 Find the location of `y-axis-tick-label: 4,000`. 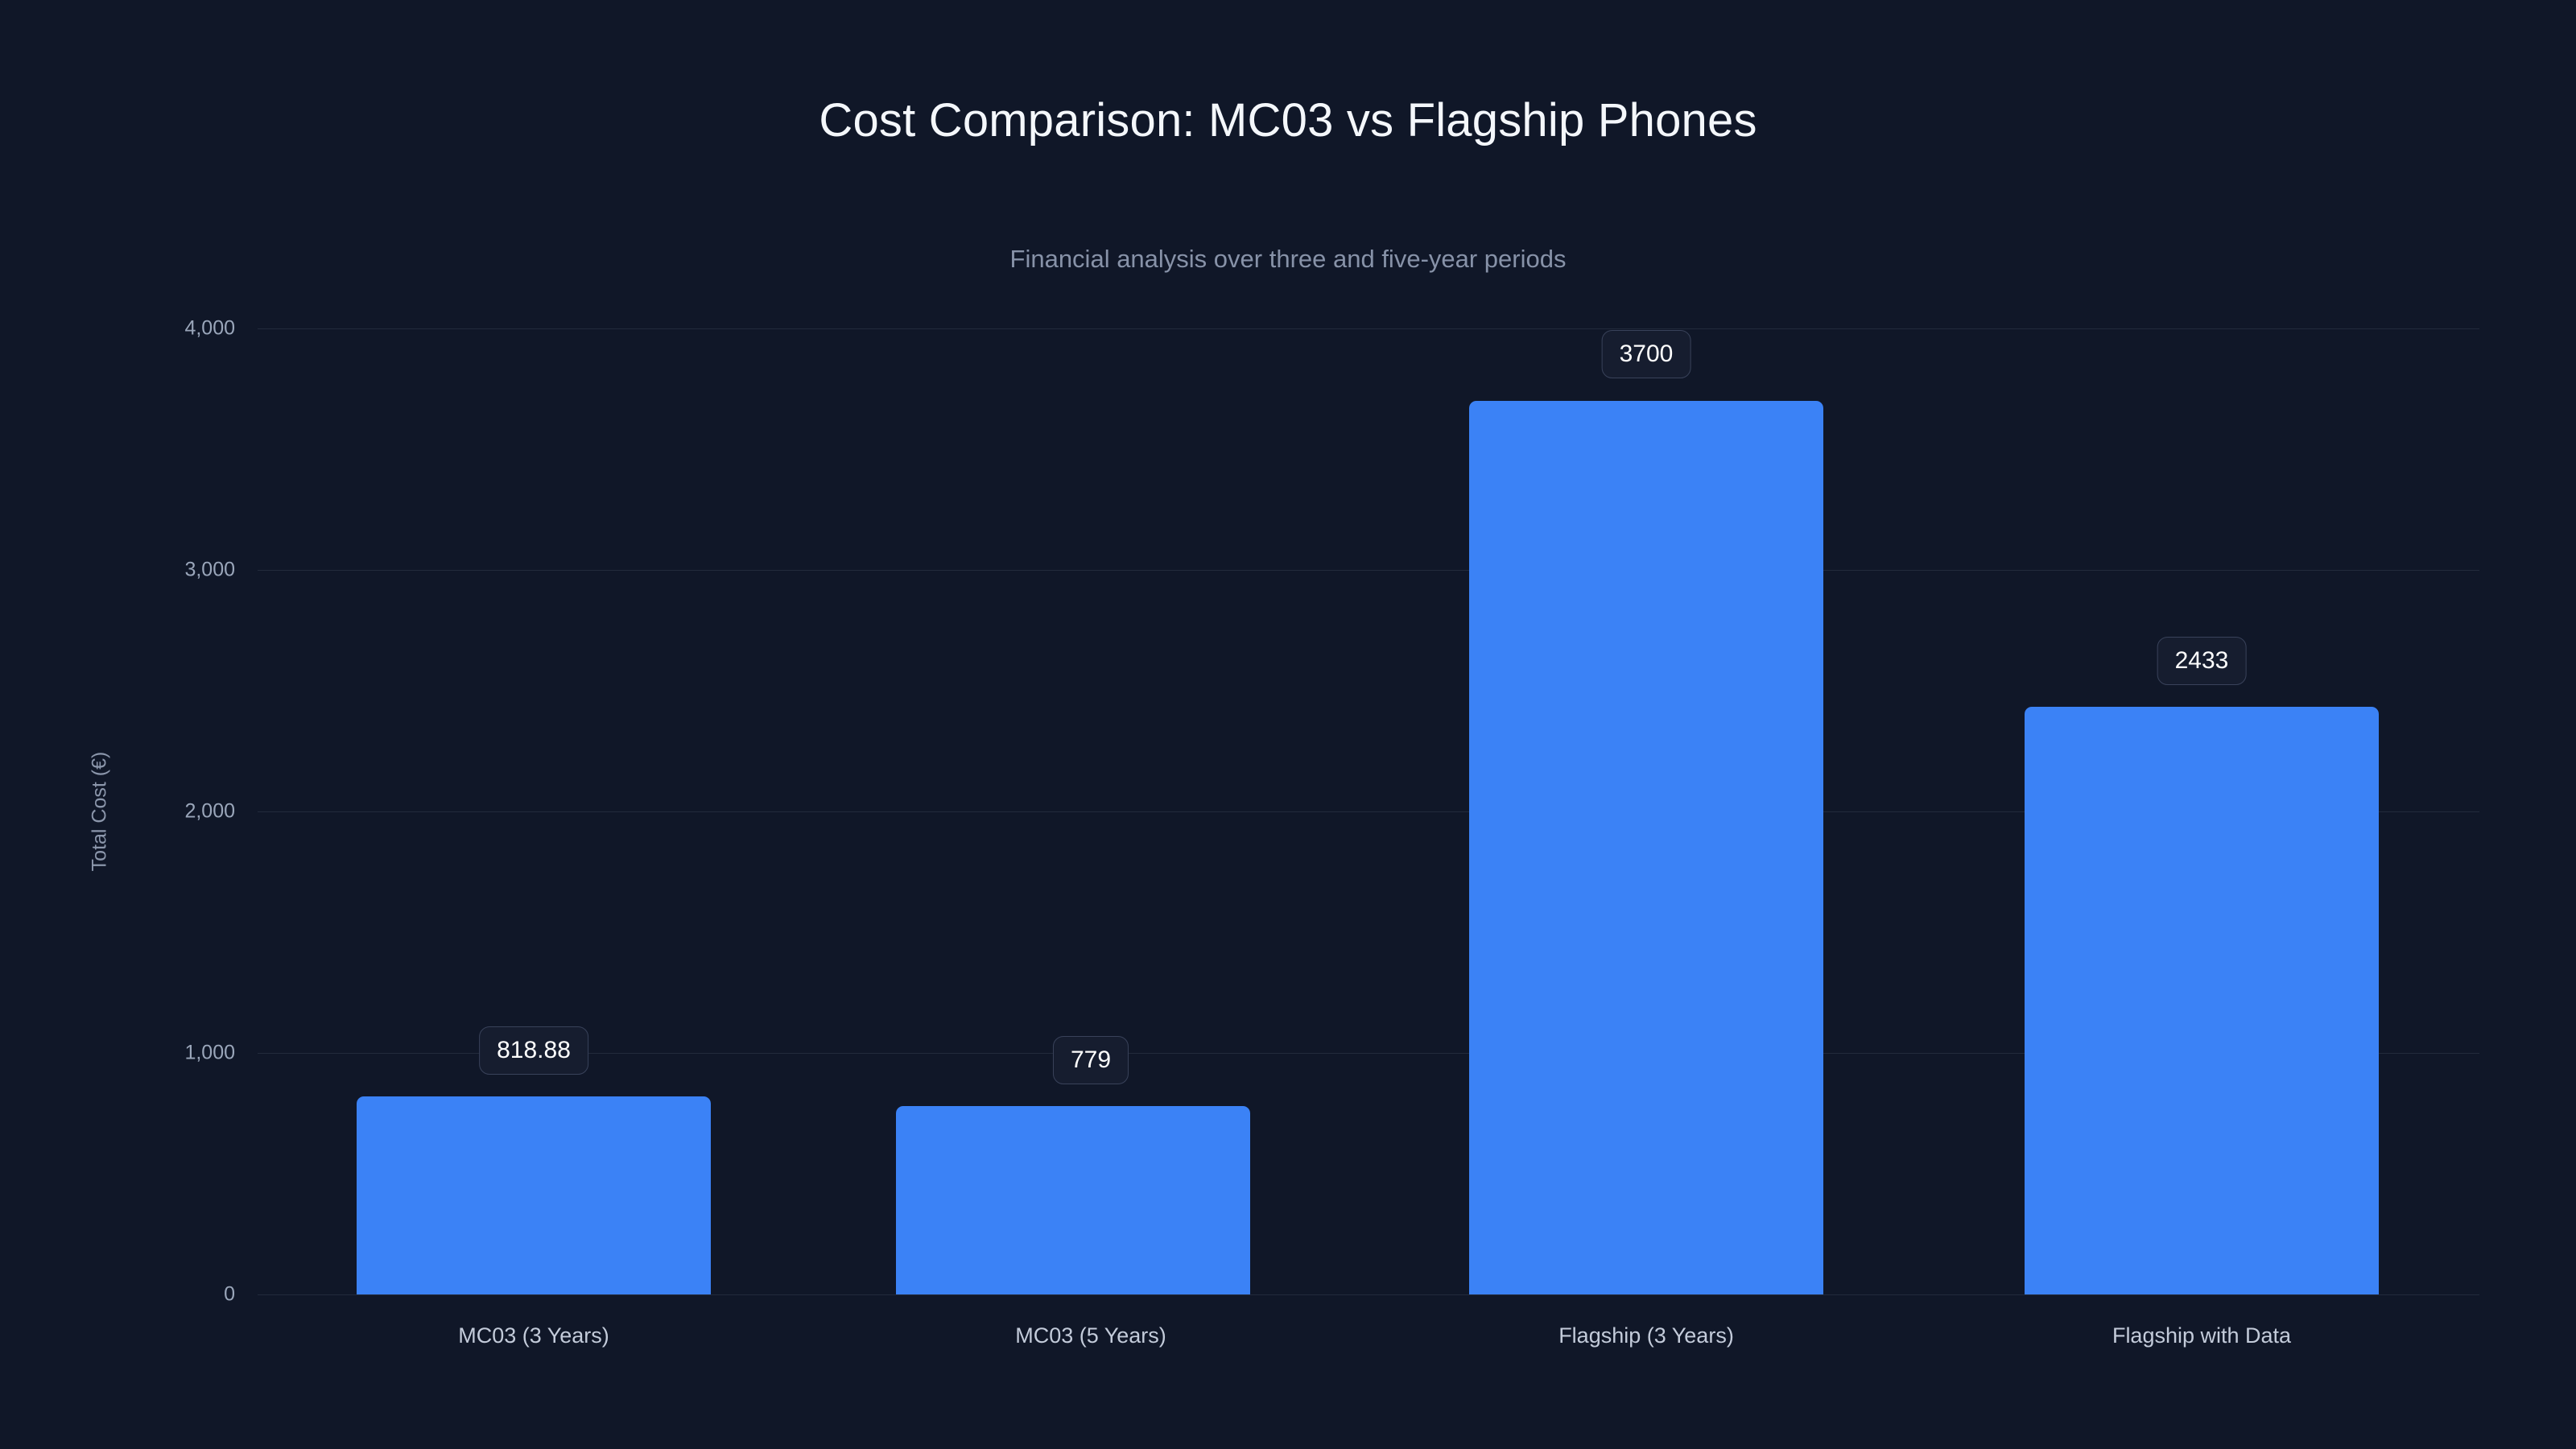

y-axis-tick-label: 4,000 is located at coordinates (209, 328).